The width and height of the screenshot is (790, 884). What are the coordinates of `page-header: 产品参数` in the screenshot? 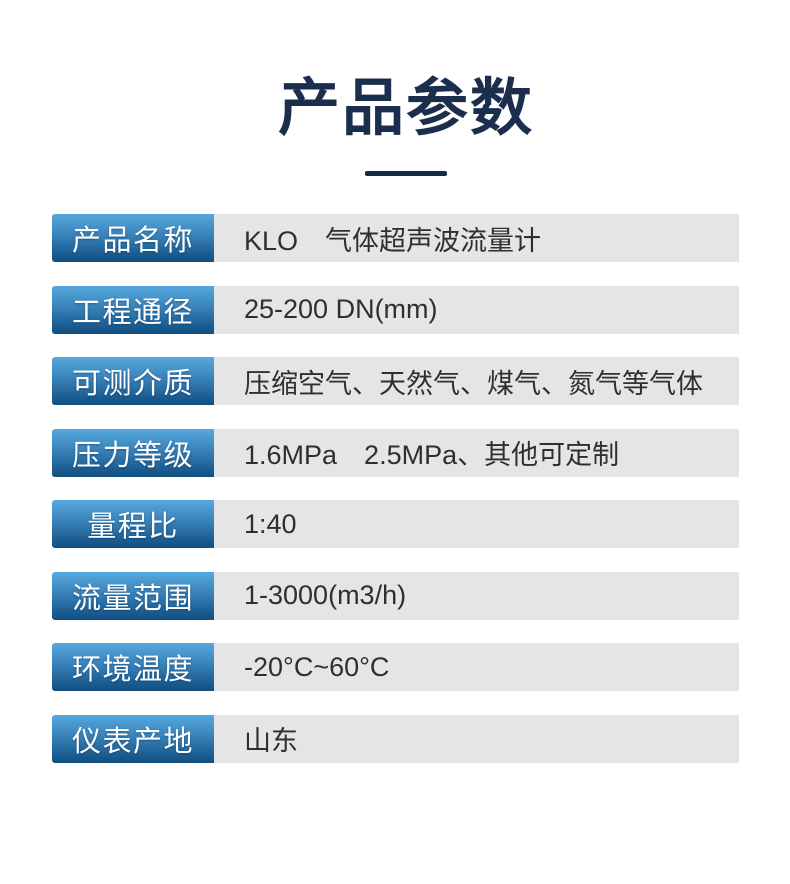 It's located at (400, 125).